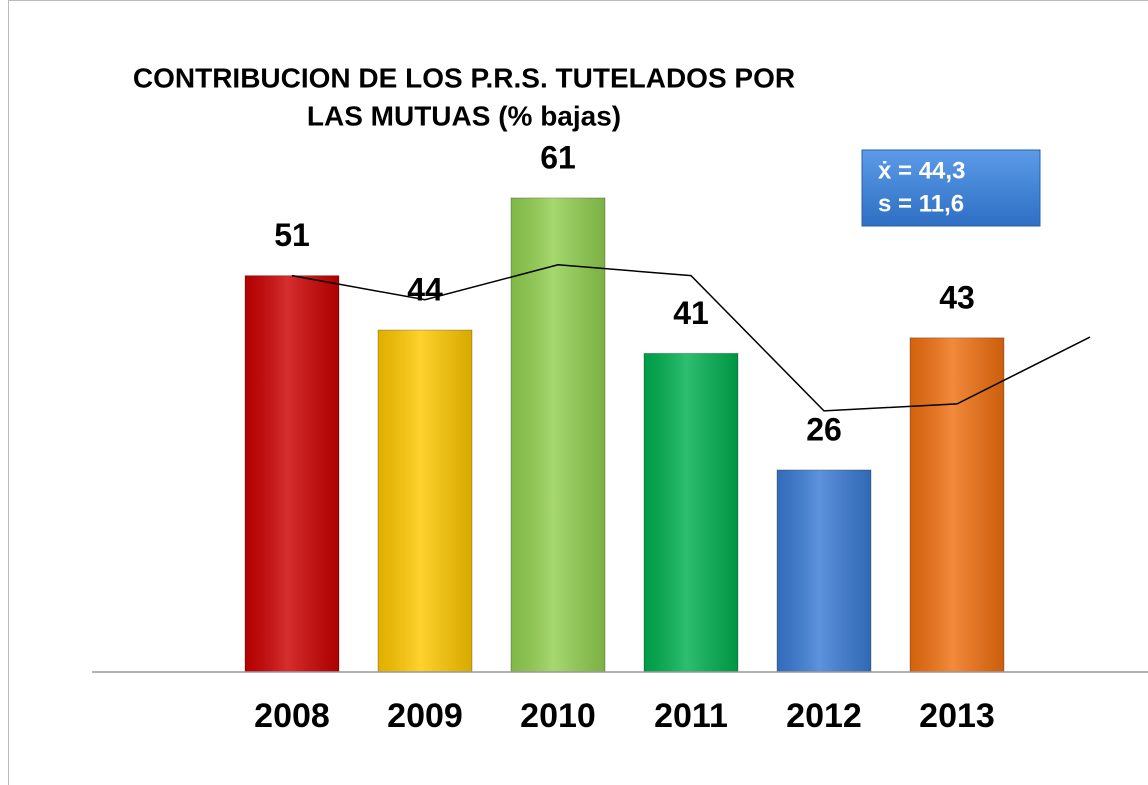 The image size is (1148, 785). Describe the element at coordinates (691, 338) in the screenshot. I see `line` at that location.